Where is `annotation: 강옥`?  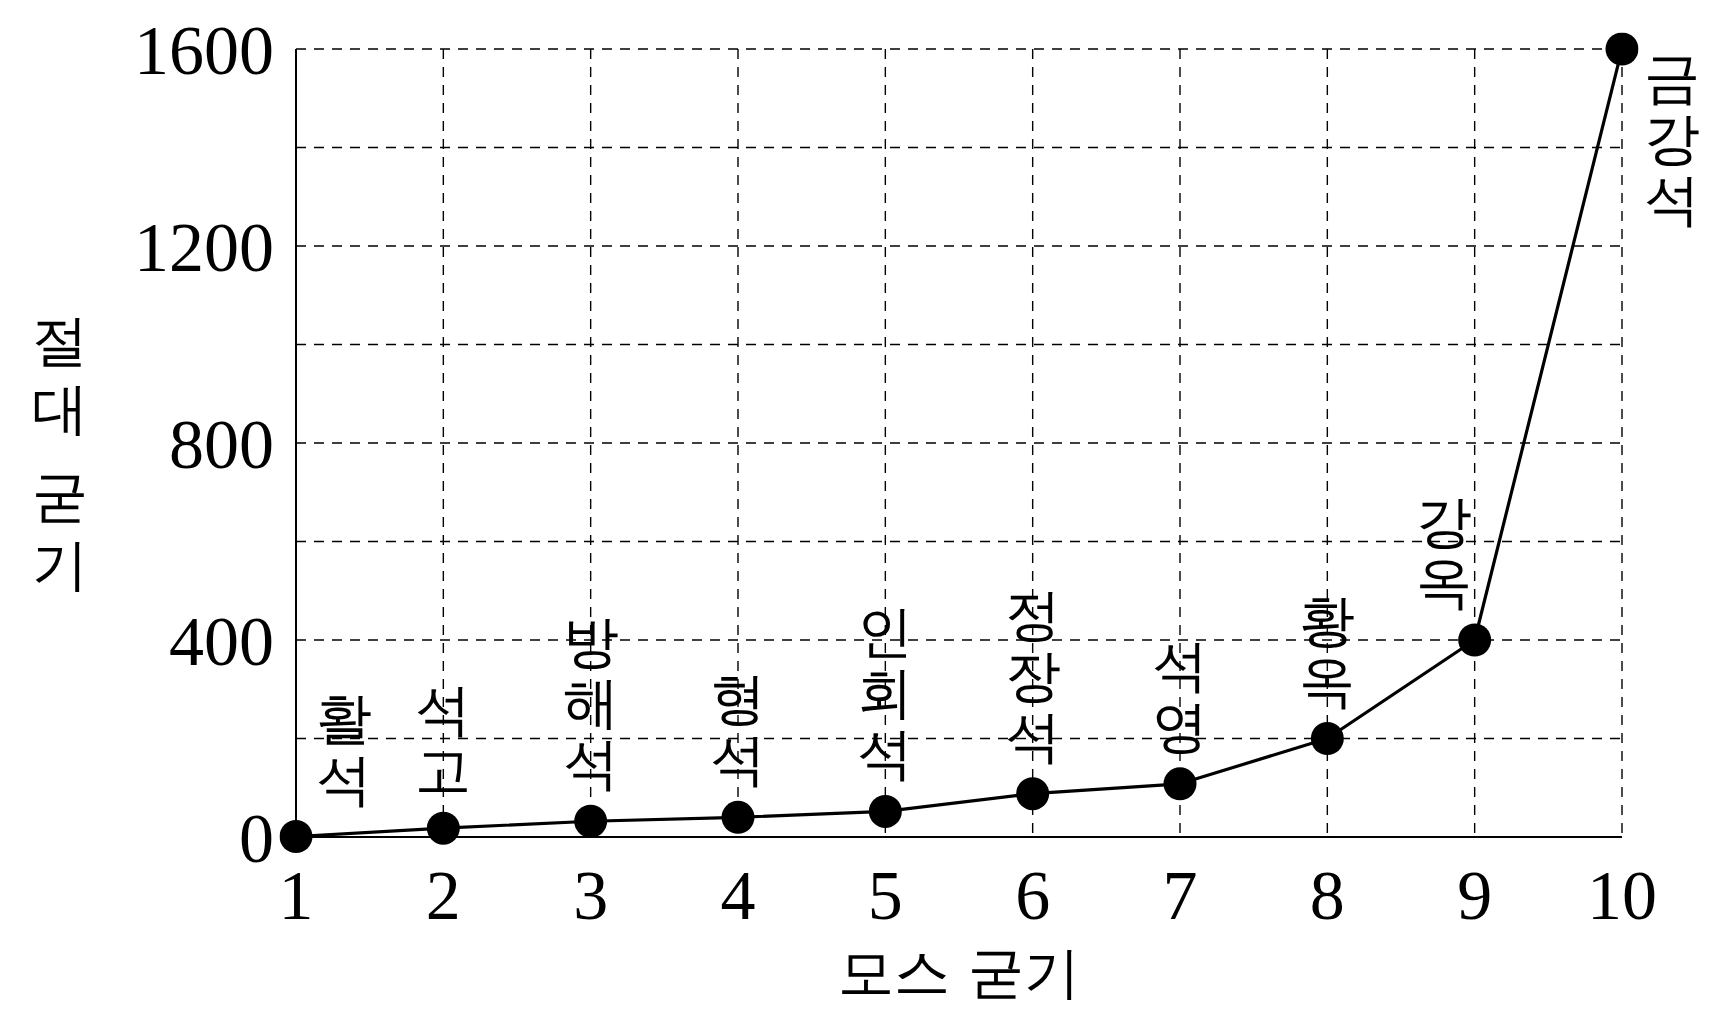 annotation: 강옥 is located at coordinates (1444, 552).